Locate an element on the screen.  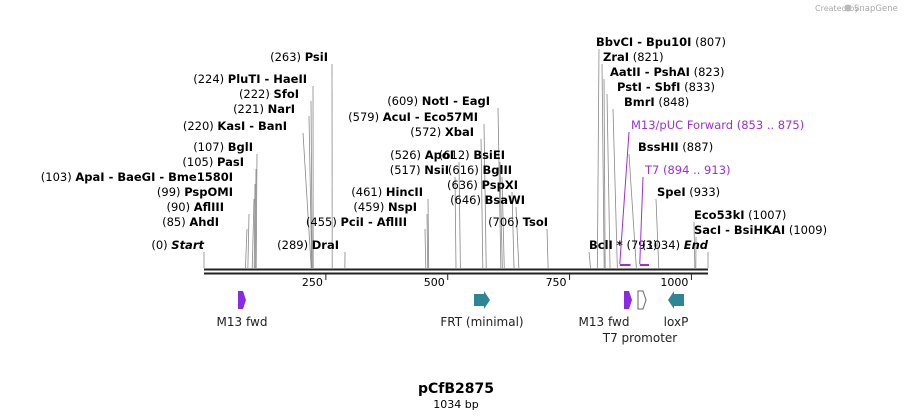
enzyme-name: HincII is located at coordinates (404, 192).